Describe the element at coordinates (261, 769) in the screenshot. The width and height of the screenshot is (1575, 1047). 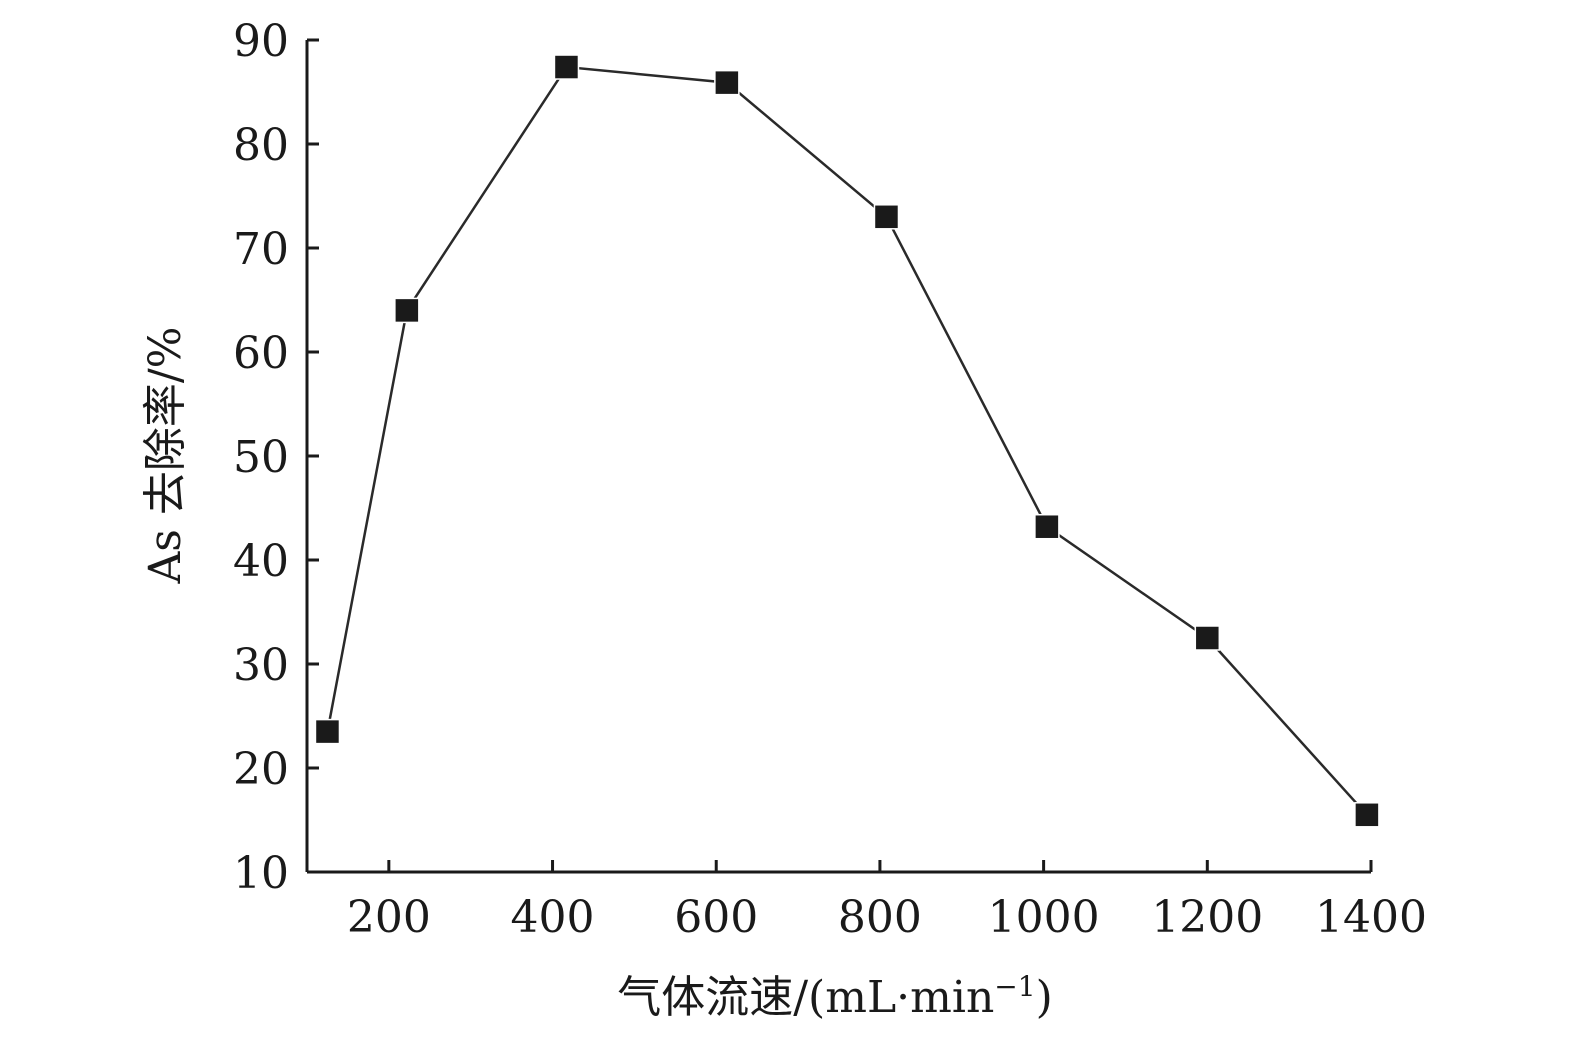
I see `y-tick-label: 20` at that location.